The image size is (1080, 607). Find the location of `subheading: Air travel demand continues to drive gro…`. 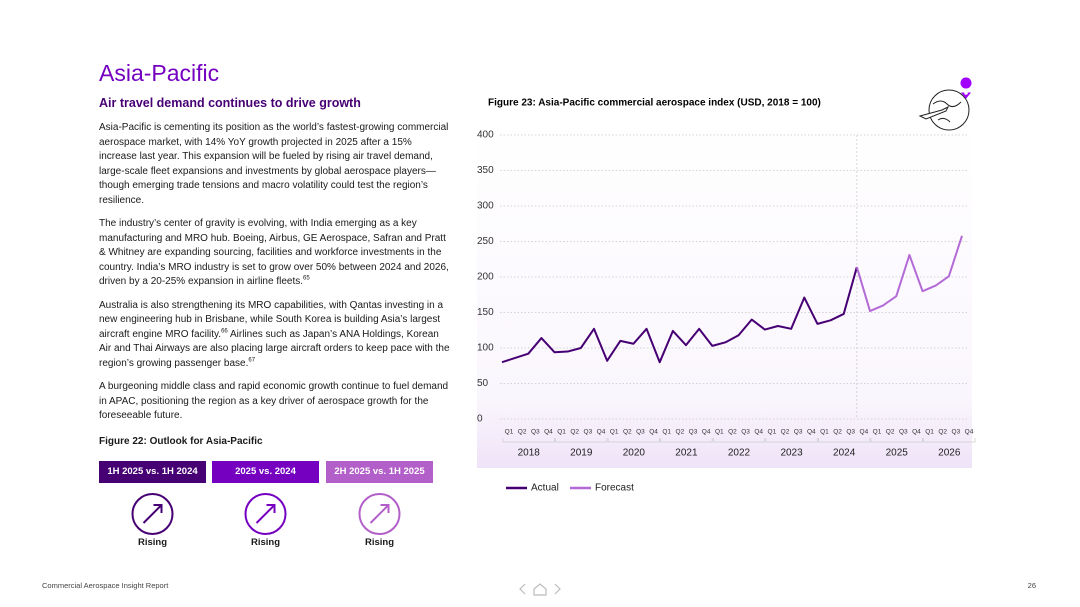

subheading: Air travel demand continues to drive gro… is located at coordinates (230, 103).